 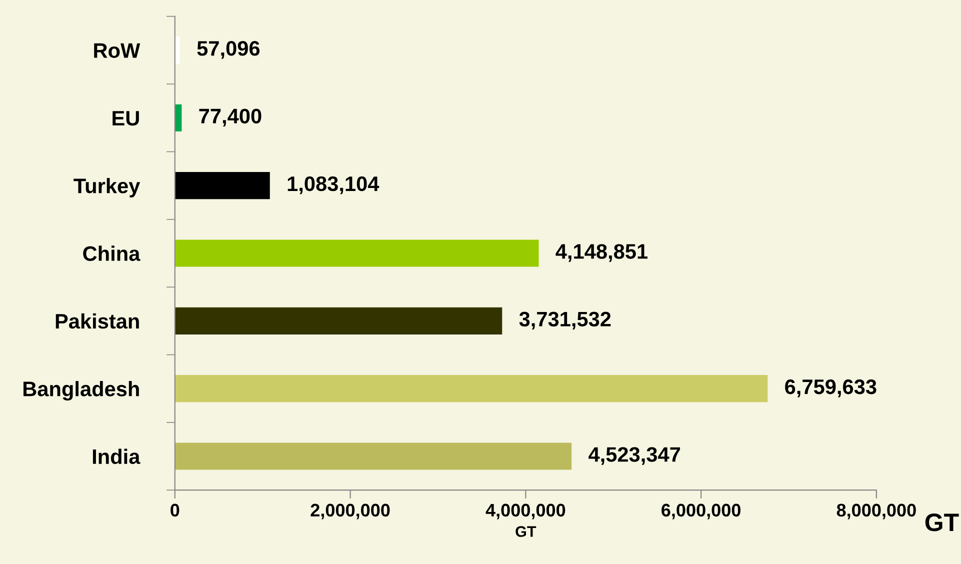 I want to click on data-label: 77,400, so click(x=230, y=117).